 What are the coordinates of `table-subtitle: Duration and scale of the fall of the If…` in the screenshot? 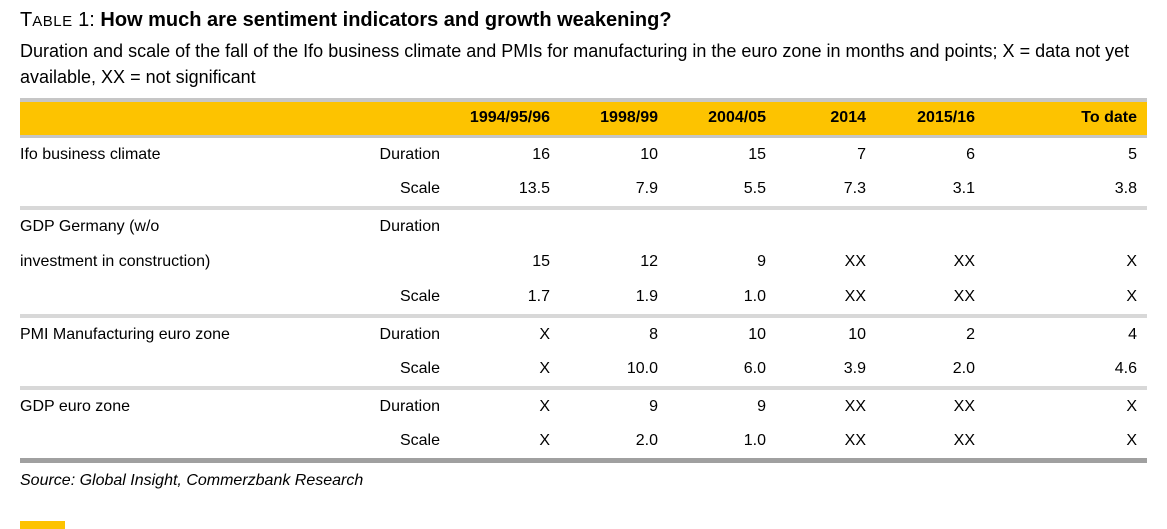 It's located at (575, 64).